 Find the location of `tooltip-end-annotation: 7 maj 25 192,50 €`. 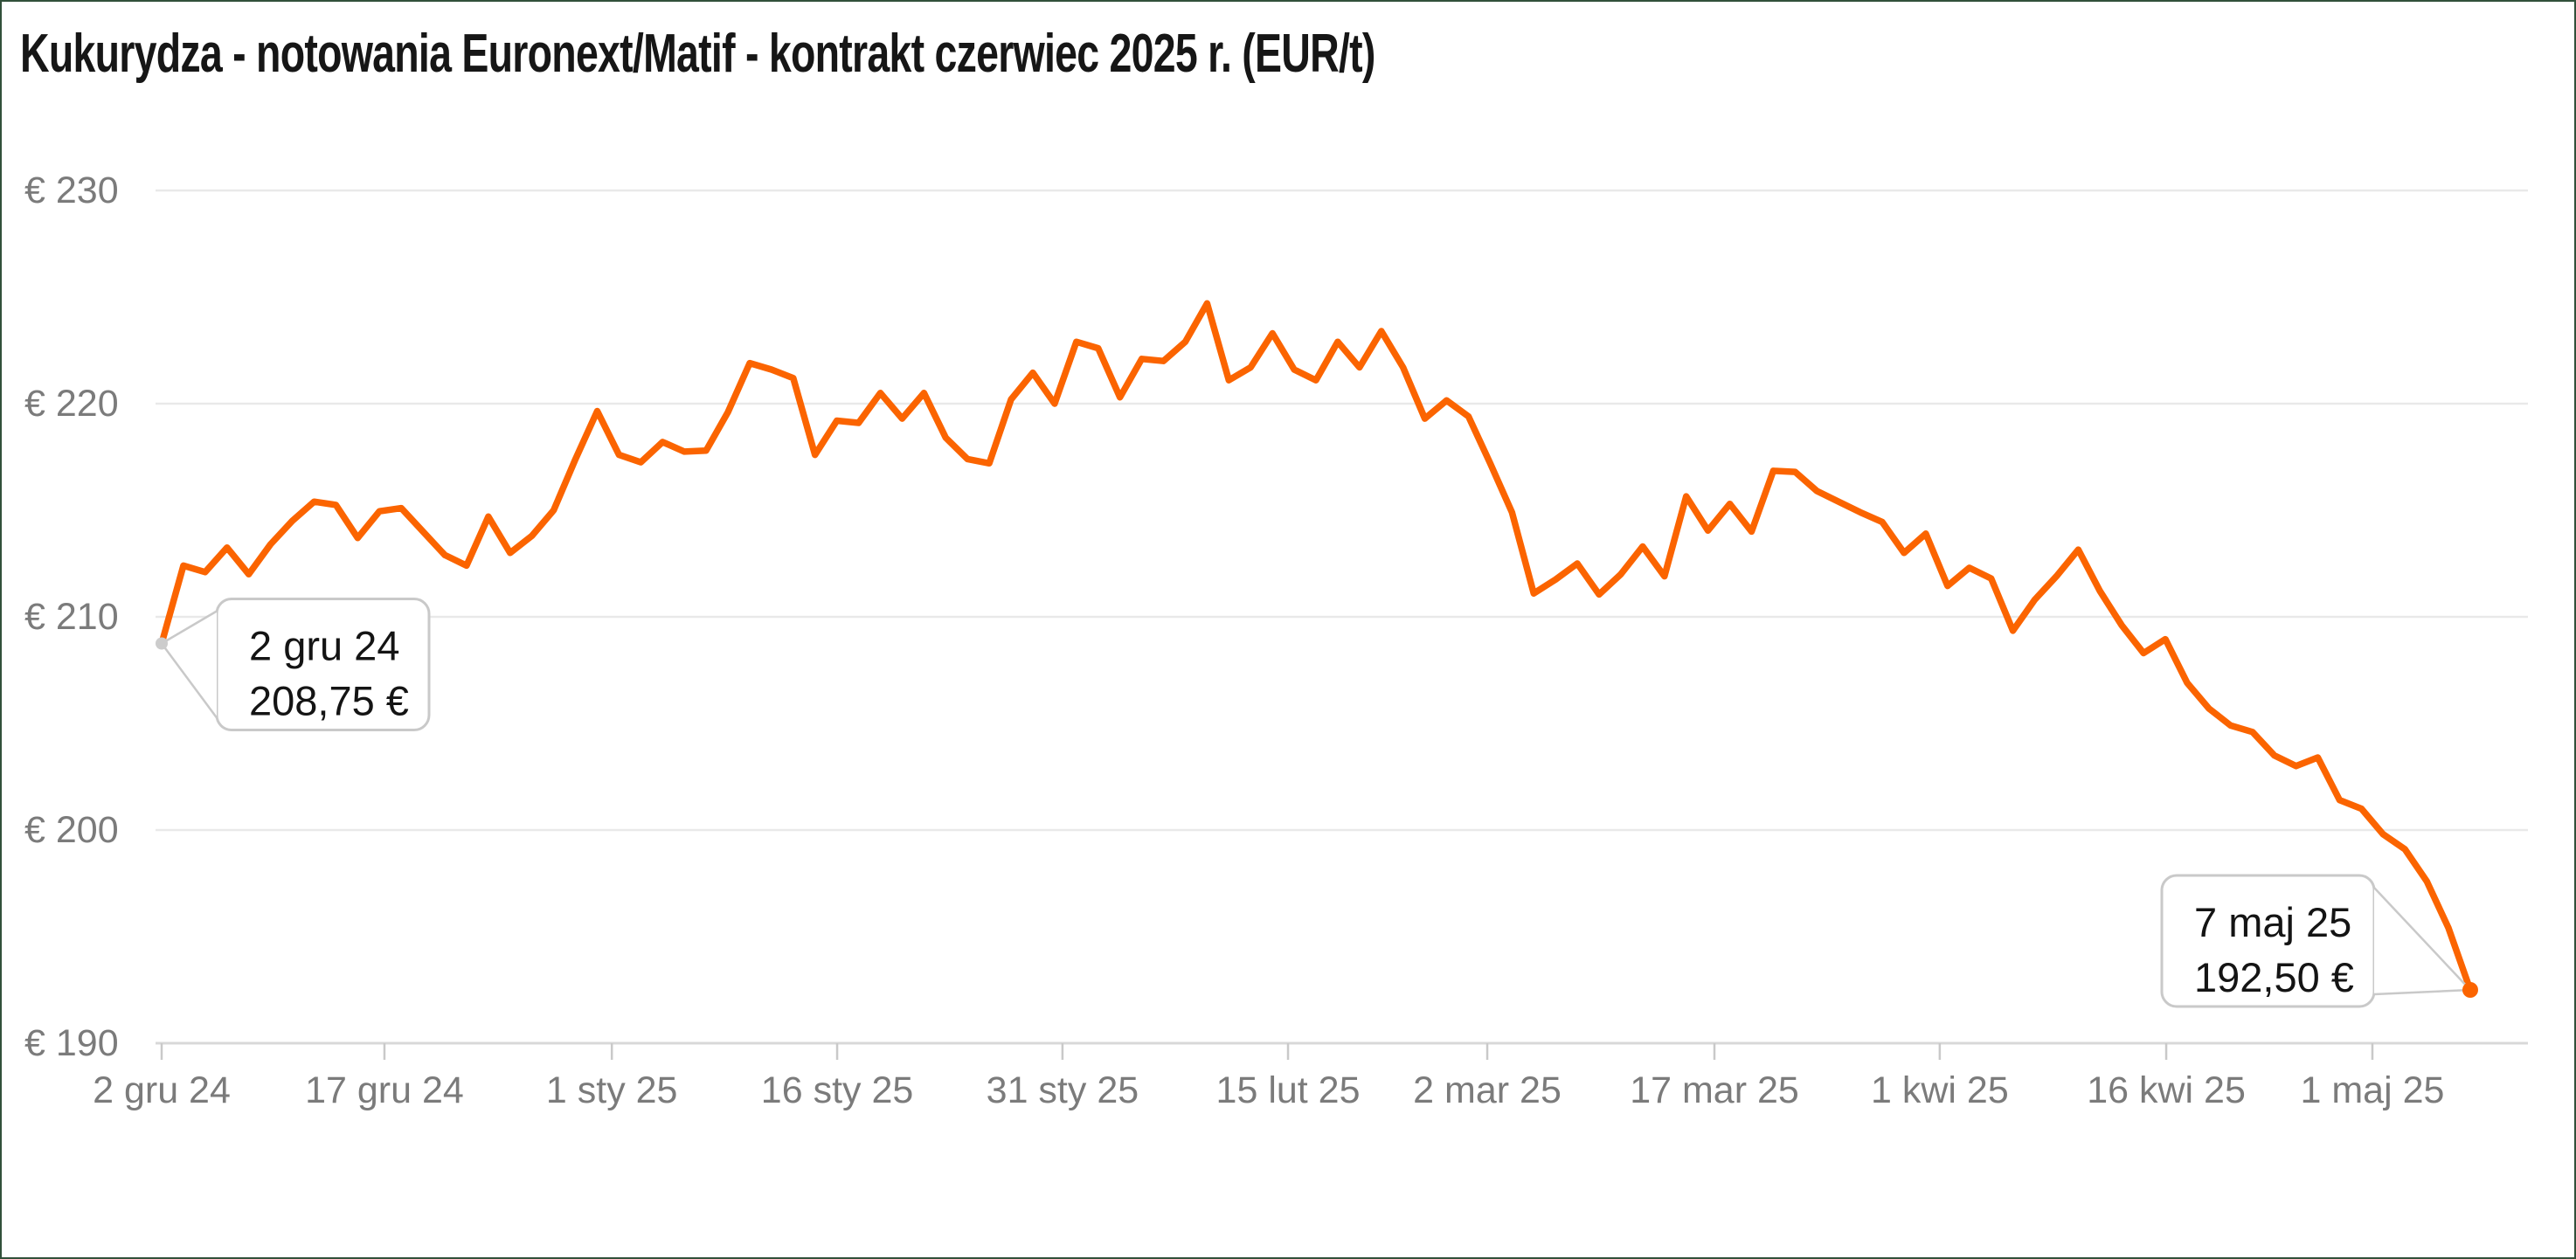

tooltip-end-annotation: 7 maj 25 192,50 € is located at coordinates (2315, 941).